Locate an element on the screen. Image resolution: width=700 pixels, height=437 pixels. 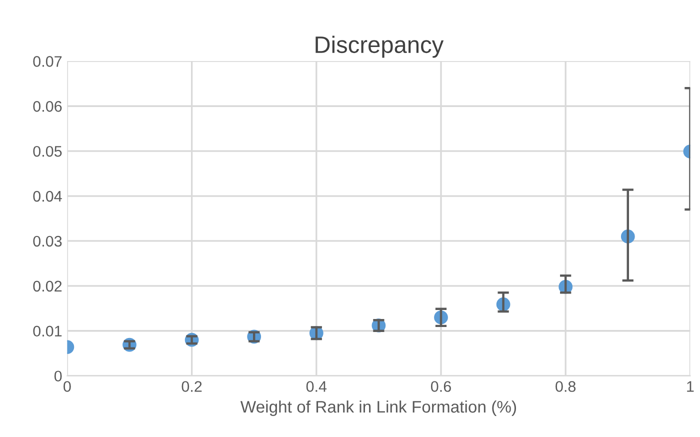
y-tick-label: 0.01 is located at coordinates (47, 331).